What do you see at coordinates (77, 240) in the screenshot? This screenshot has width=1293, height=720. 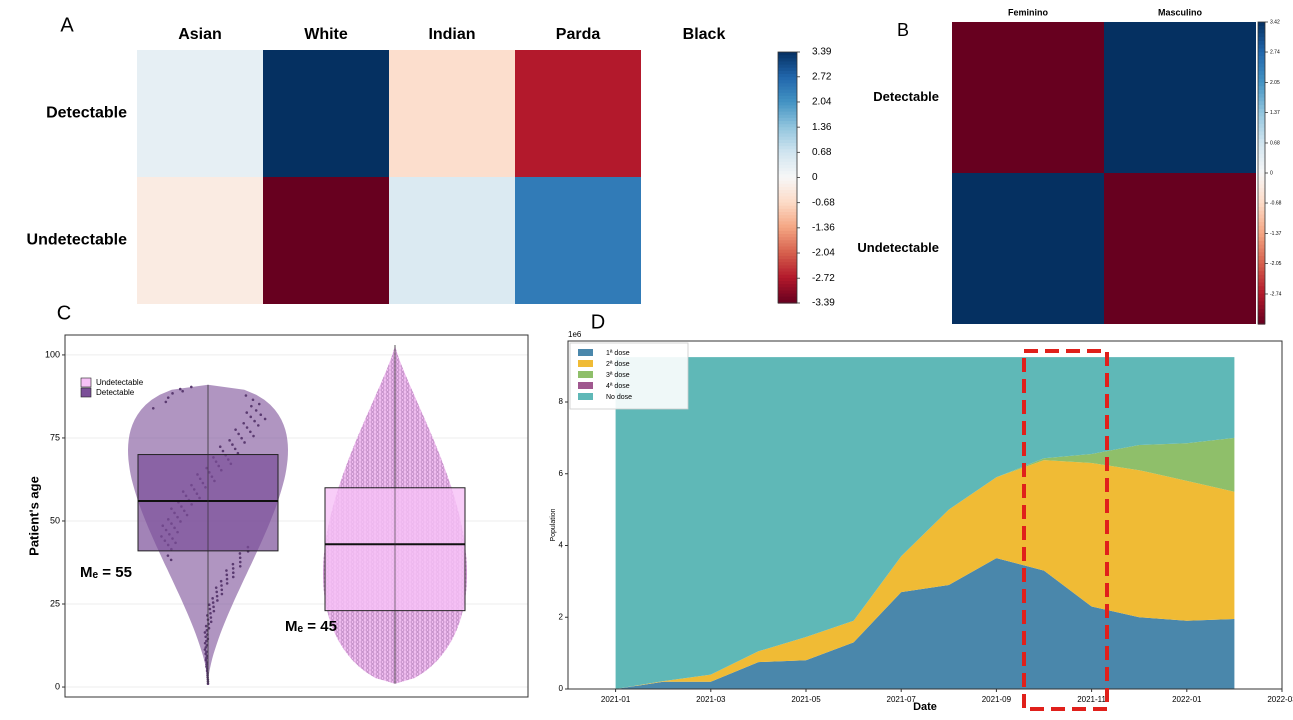 I see `row-label: Undetectable` at bounding box center [77, 240].